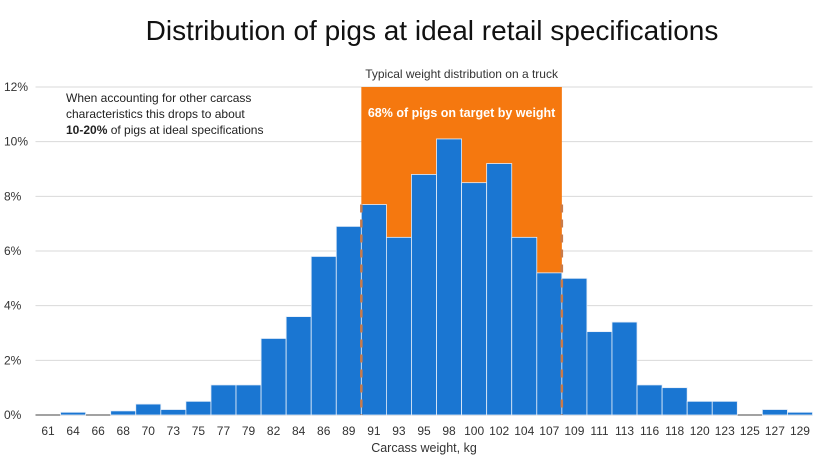 The image size is (820, 457). What do you see at coordinates (800, 431) in the screenshot?
I see `x-tick-label: 129` at bounding box center [800, 431].